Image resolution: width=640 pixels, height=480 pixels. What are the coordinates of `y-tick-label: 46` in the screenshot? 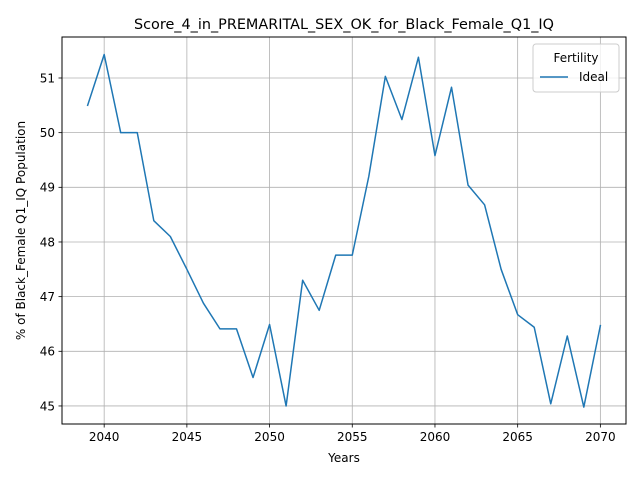 It's located at (47, 352).